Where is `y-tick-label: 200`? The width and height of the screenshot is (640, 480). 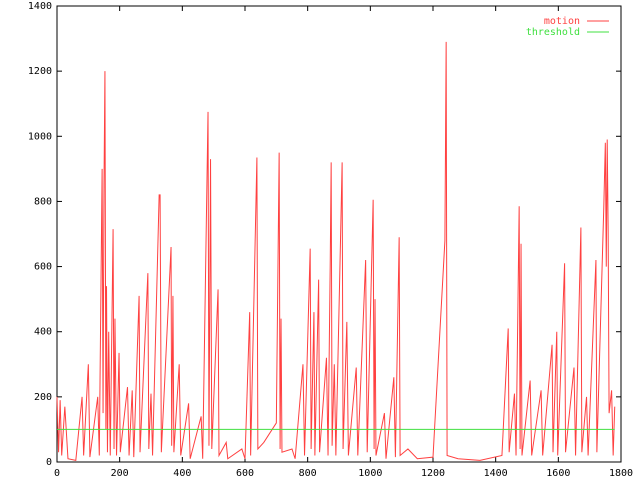 y-tick-label: 200 is located at coordinates (43, 397).